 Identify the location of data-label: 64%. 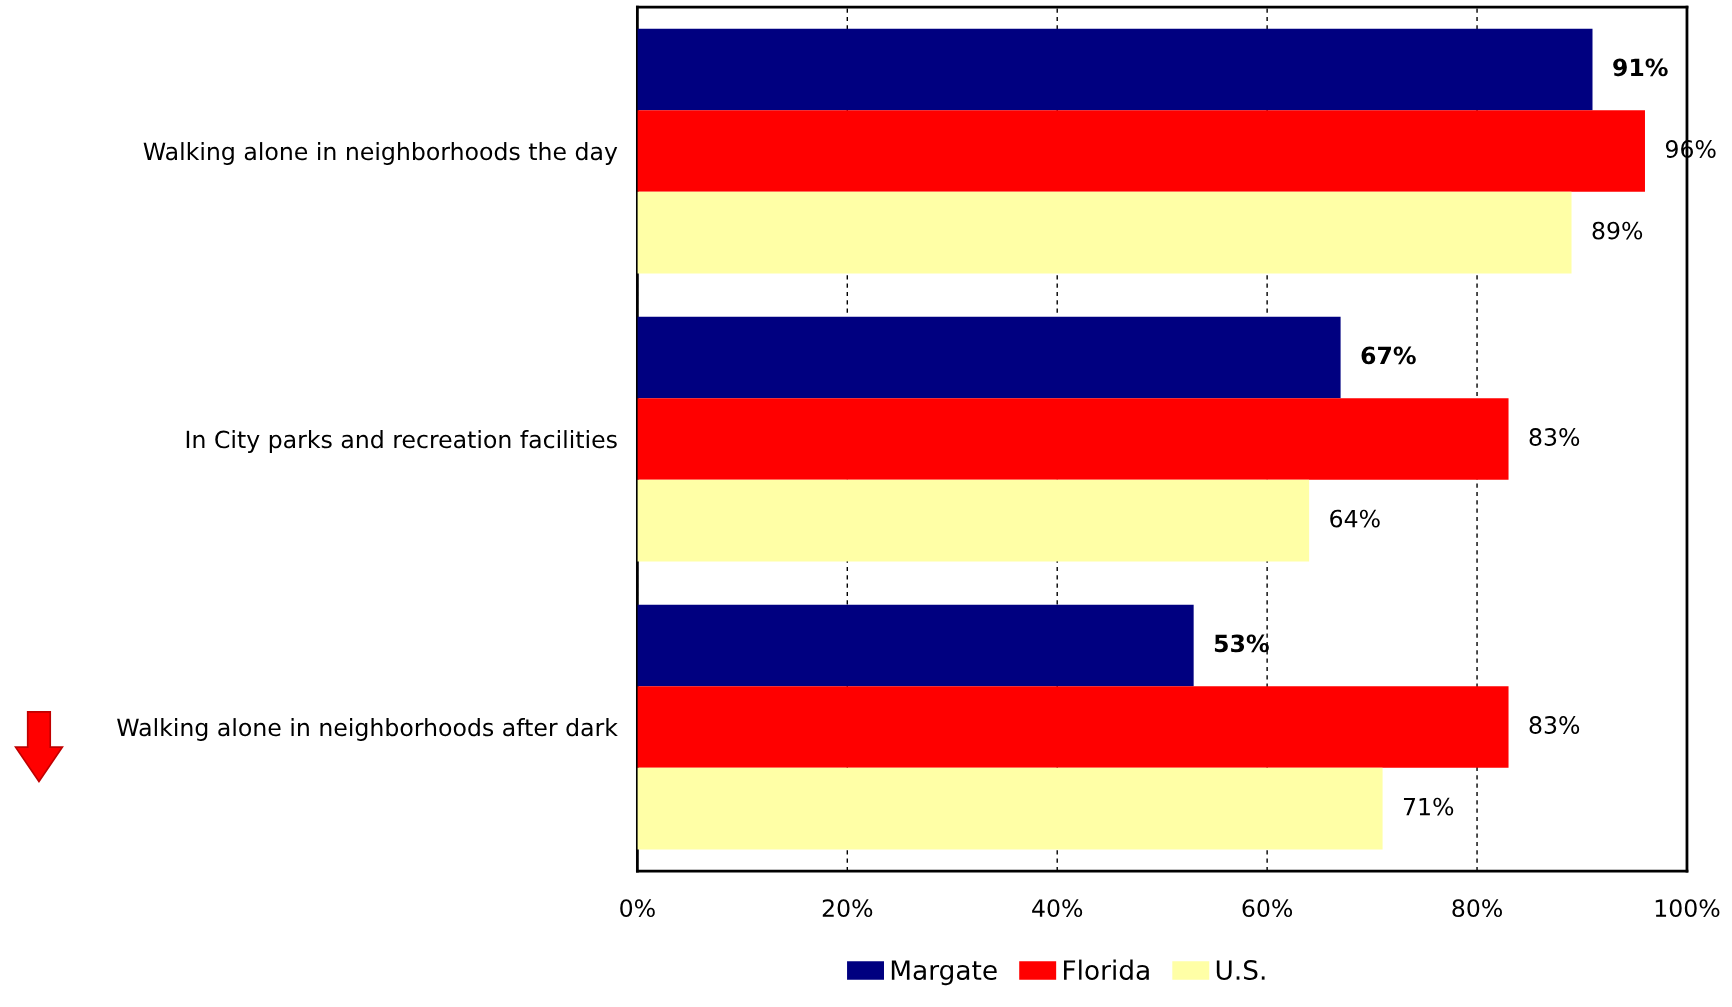
(1355, 518).